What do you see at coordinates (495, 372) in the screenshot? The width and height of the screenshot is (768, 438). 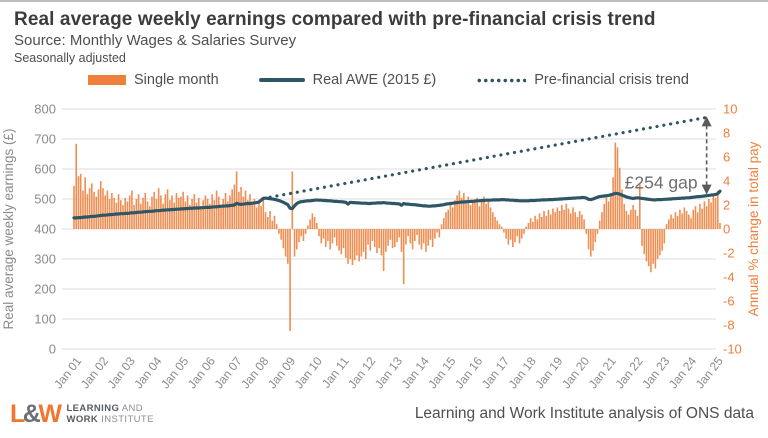 I see `svg-text: Jan 17` at bounding box center [495, 372].